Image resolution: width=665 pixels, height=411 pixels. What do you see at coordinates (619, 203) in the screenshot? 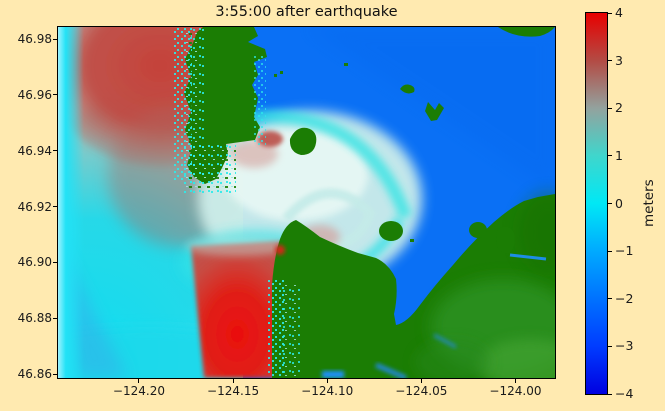
I see `colorbar-tick-label: 0` at bounding box center [619, 203].